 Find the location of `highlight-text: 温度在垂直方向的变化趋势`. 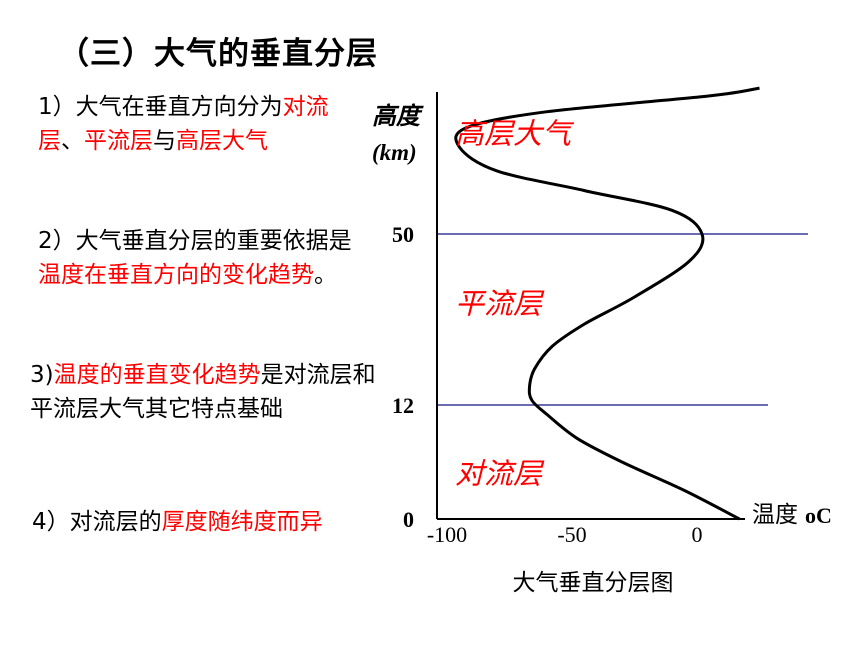

highlight-text: 温度在垂直方向的变化趋势 is located at coordinates (176, 275).